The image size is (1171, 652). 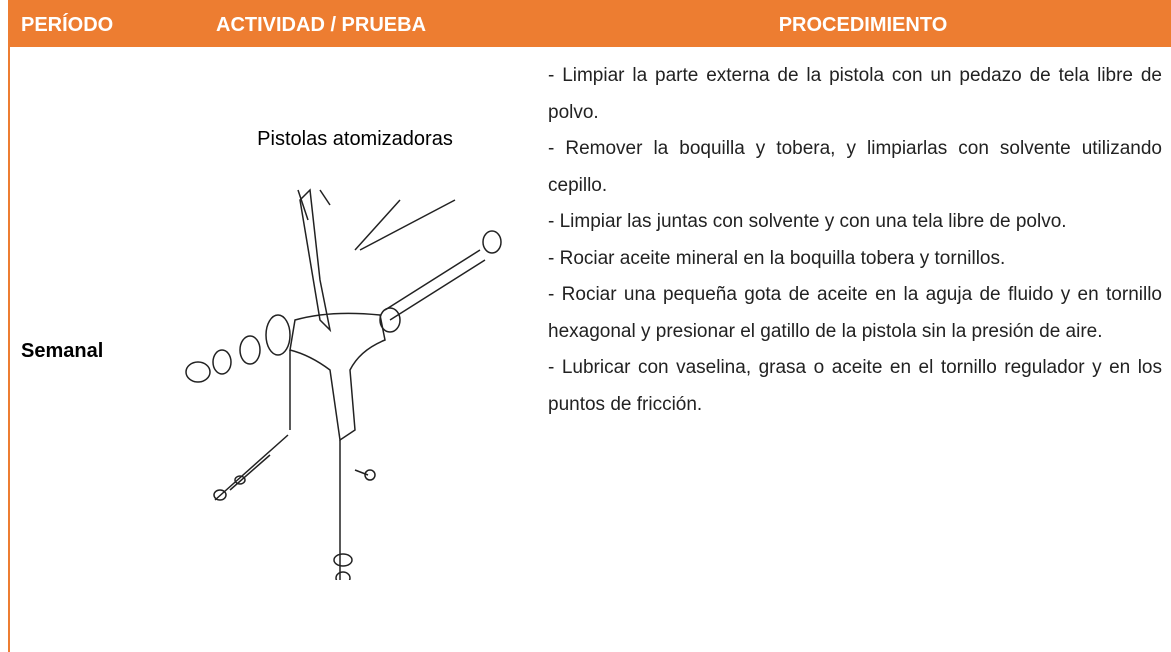 I want to click on period-cell: Semanal, so click(x=62, y=351).